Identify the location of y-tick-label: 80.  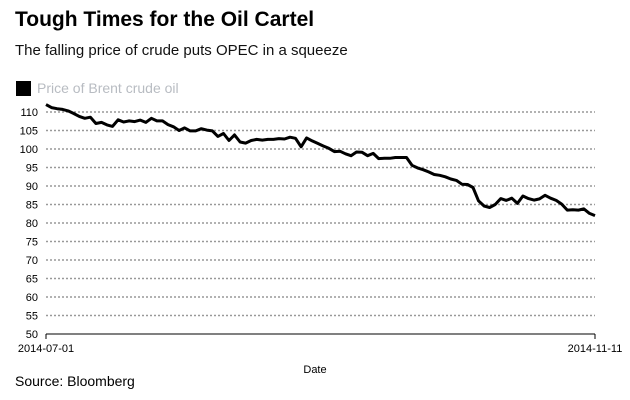
(32, 224).